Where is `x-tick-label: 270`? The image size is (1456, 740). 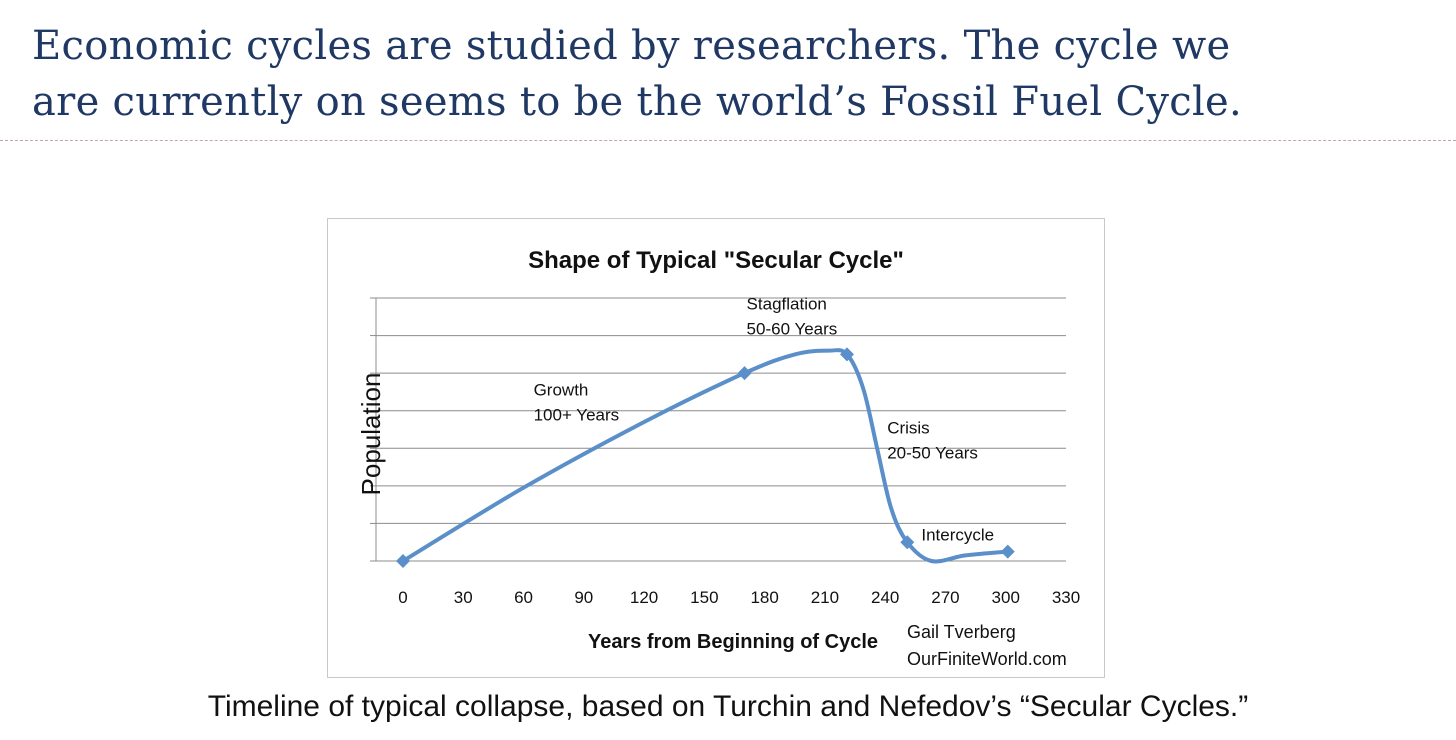 x-tick-label: 270 is located at coordinates (945, 597).